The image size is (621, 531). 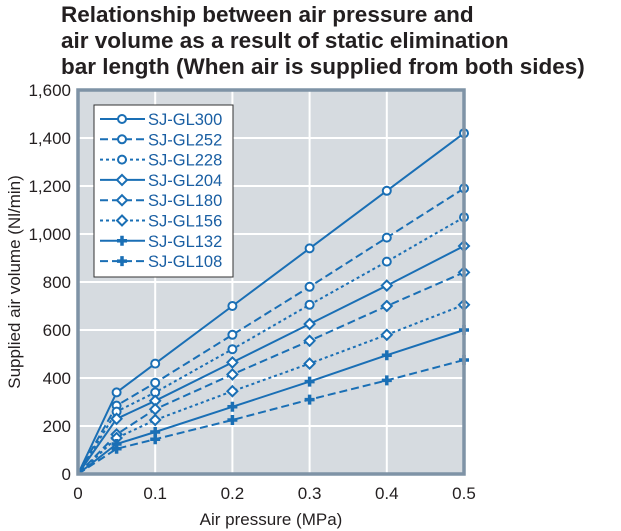 I want to click on legend-label: SJ-GL132, so click(x=185, y=242).